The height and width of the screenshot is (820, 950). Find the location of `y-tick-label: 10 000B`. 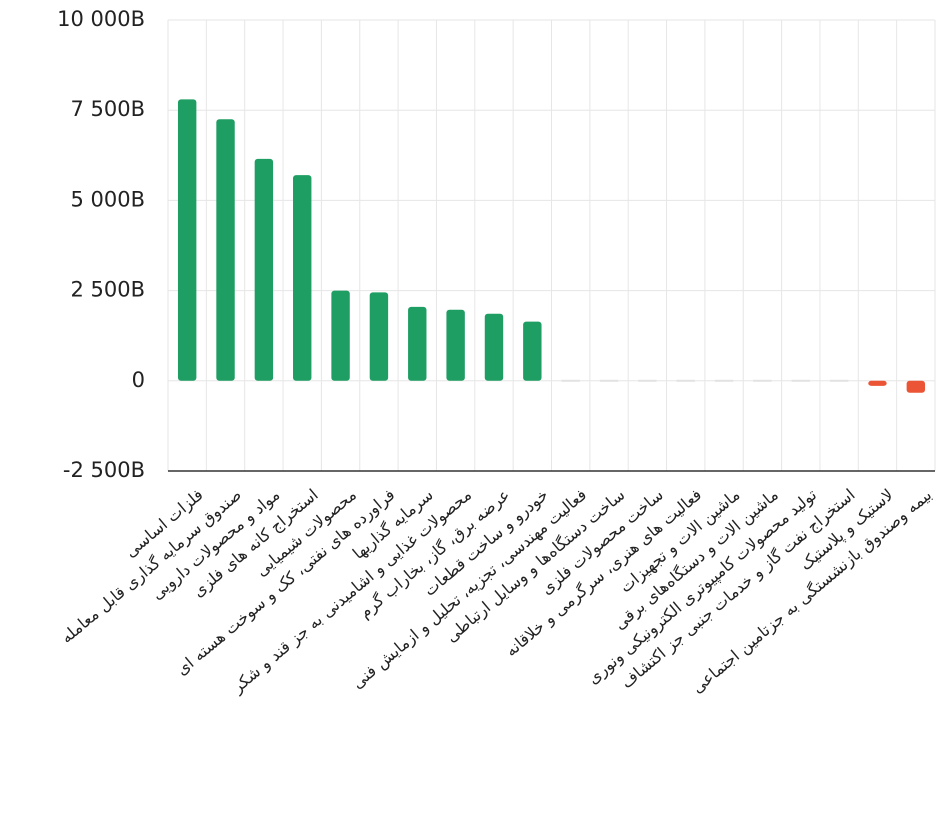

y-tick-label: 10 000B is located at coordinates (101, 19).